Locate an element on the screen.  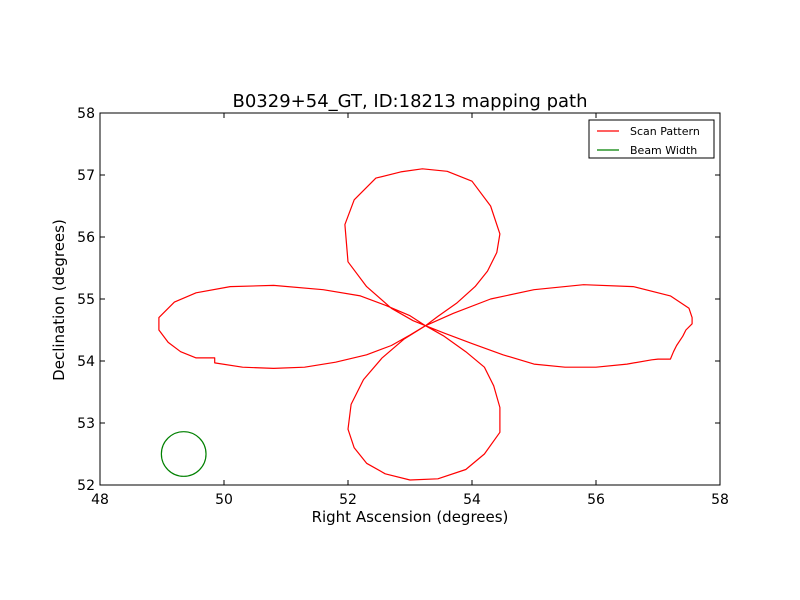
beam-width-circle is located at coordinates (183, 454).